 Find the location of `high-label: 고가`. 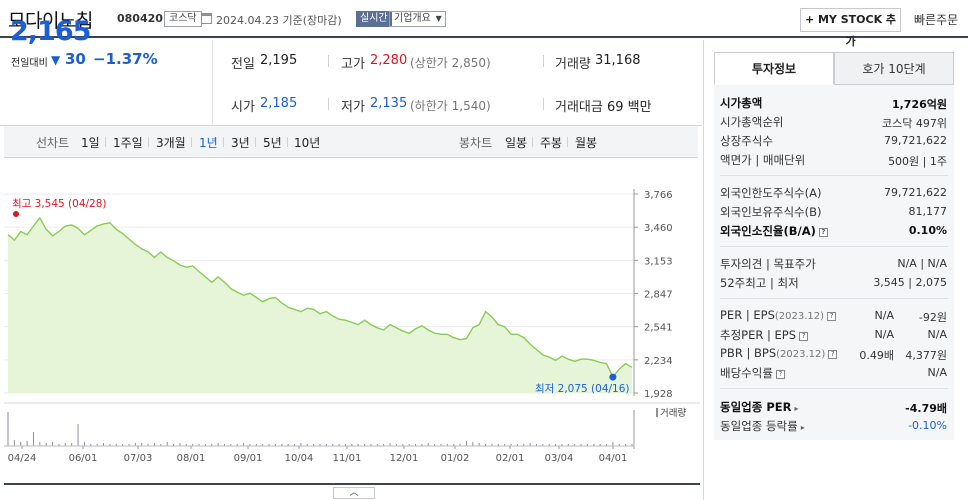

high-label: 고가 is located at coordinates (353, 64).